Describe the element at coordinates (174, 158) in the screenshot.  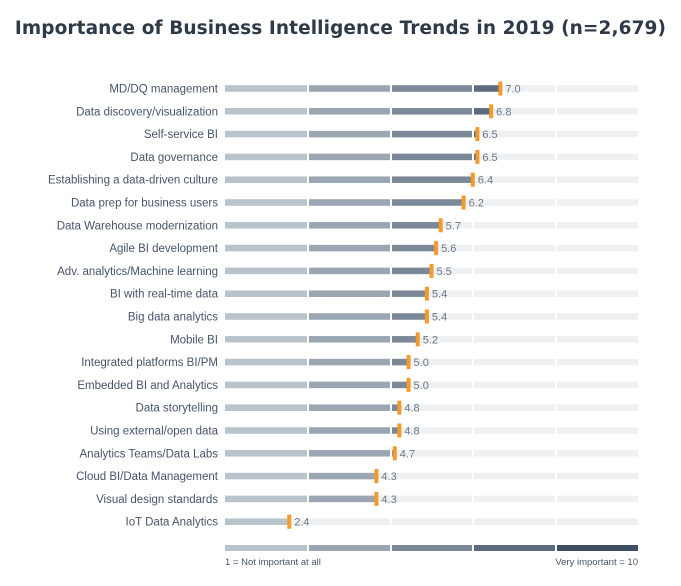
I see `category-label: Data governance` at that location.